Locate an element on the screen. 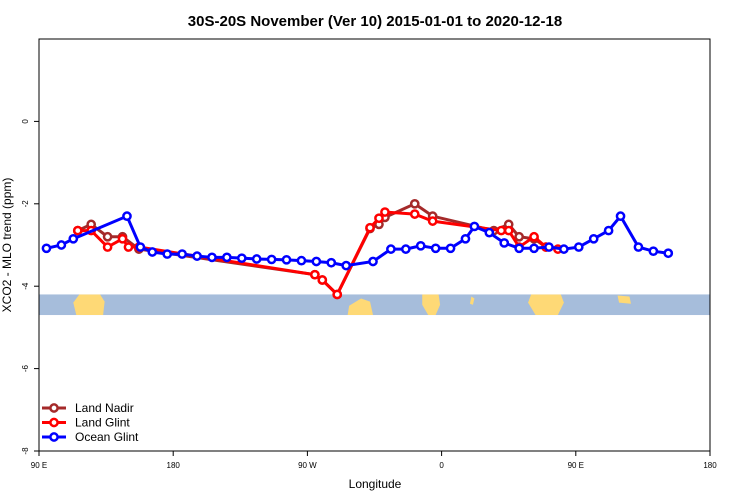 This screenshot has width=750, height=500. legend-item: Land Glint is located at coordinates (86, 423).